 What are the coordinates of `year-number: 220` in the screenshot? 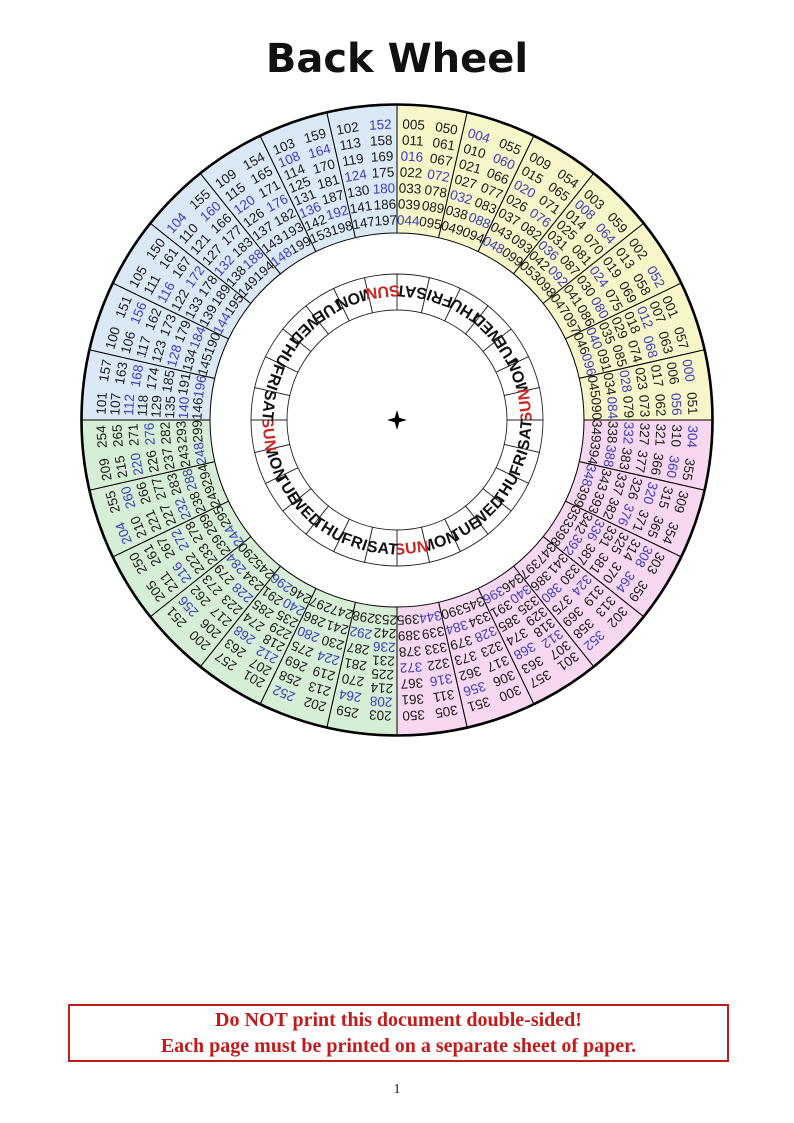 It's located at (137, 464).